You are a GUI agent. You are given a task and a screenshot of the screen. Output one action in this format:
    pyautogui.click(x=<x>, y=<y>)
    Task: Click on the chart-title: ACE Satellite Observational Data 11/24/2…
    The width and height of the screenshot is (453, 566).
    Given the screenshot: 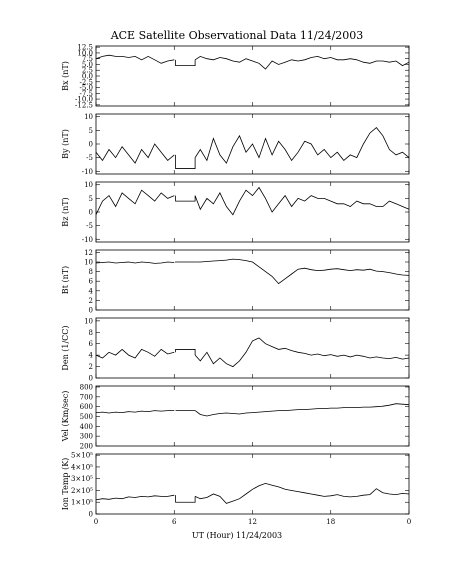 What is the action you would take?
    pyautogui.click(x=237, y=35)
    